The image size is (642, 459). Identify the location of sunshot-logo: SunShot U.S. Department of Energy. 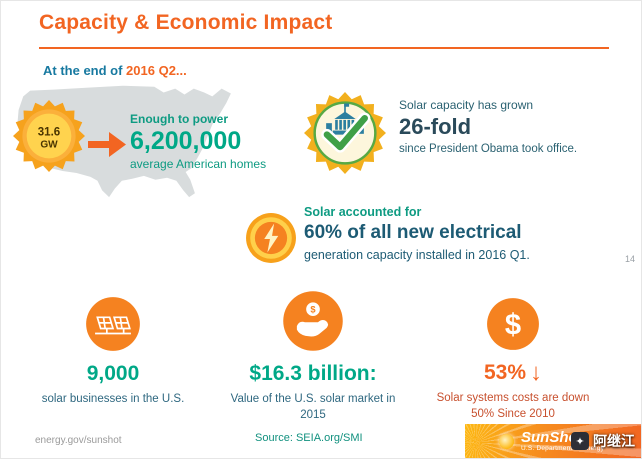
(553, 441).